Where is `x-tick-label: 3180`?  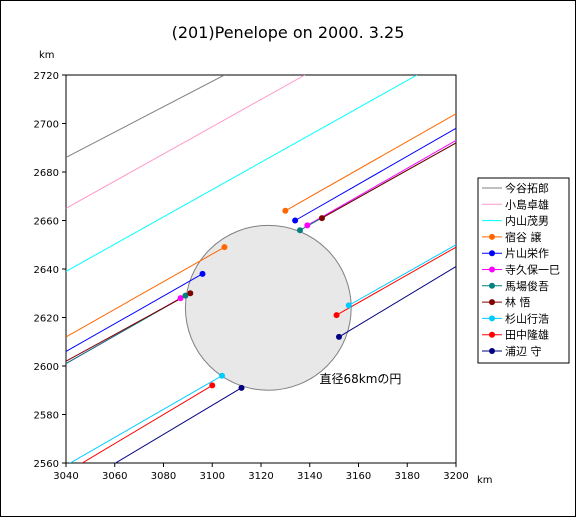 x-tick-label: 3180 is located at coordinates (407, 476).